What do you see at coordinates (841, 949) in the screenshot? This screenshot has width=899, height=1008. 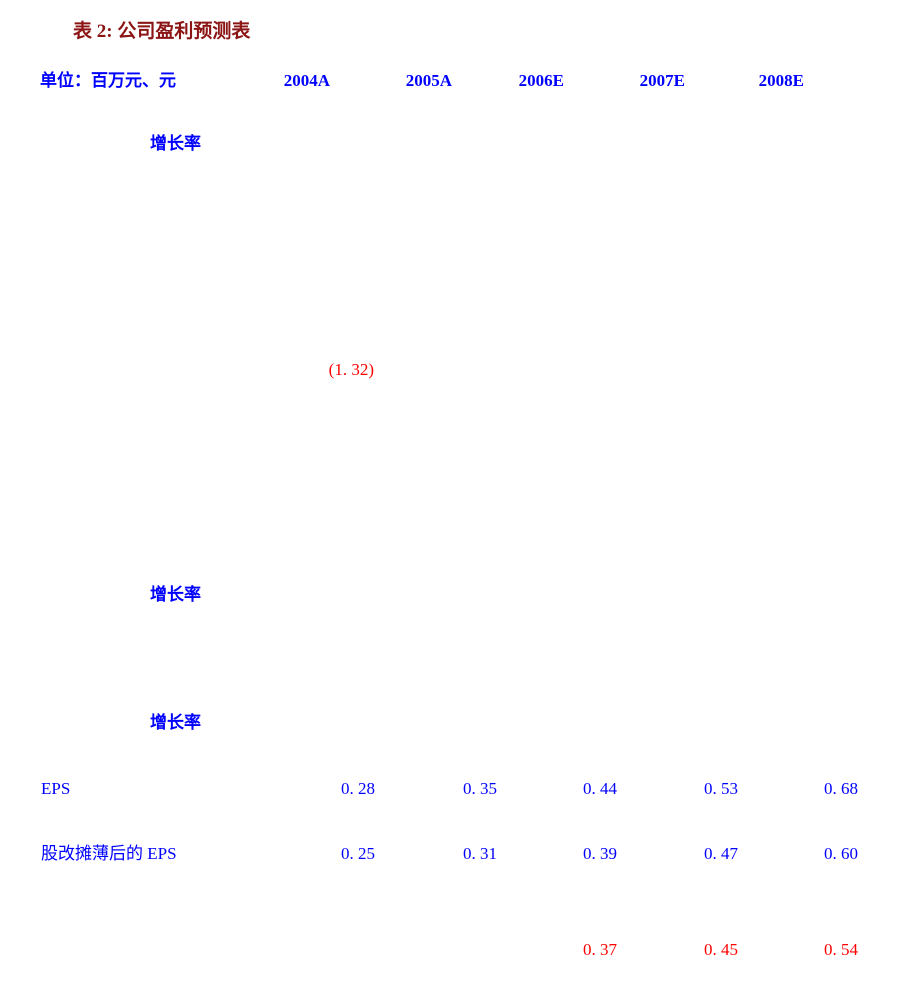 I see `highlight-value-2008e: 0. 54` at bounding box center [841, 949].